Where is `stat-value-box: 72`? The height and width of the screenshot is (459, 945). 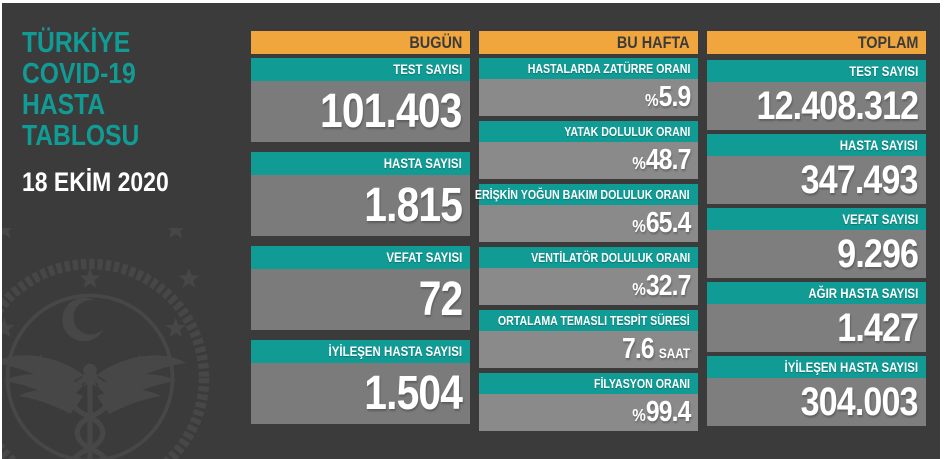 stat-value-box: 72 is located at coordinates (360, 299).